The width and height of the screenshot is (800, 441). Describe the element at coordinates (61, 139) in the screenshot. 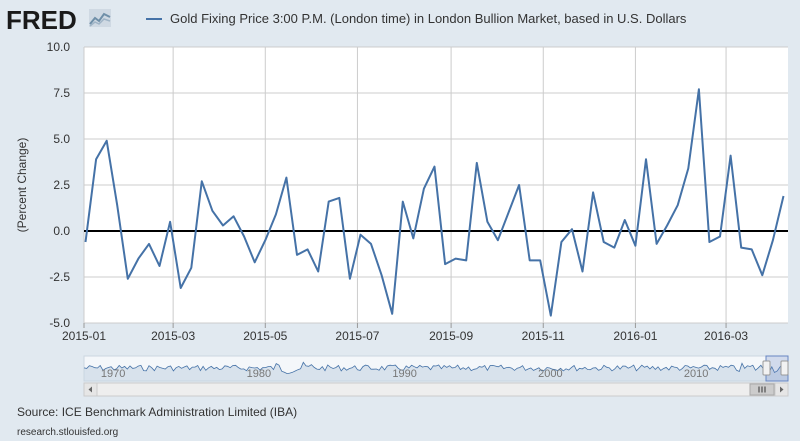

I see `y-tick-label: 5.0` at that location.